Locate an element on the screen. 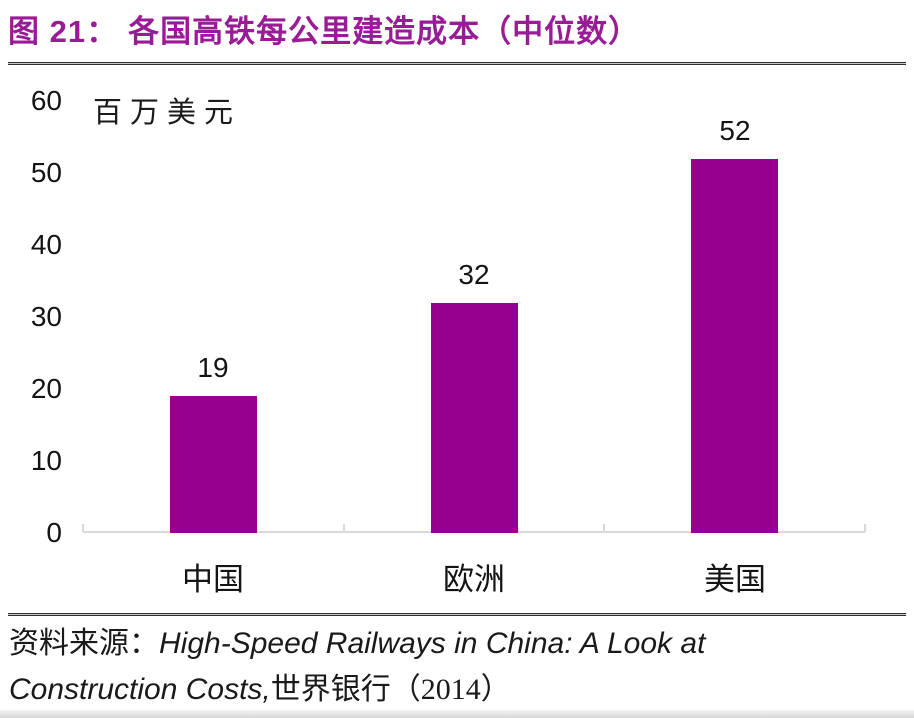 The image size is (914, 718). source-title-line1: High-Speed Railways in China: A Look at is located at coordinates (432, 643).